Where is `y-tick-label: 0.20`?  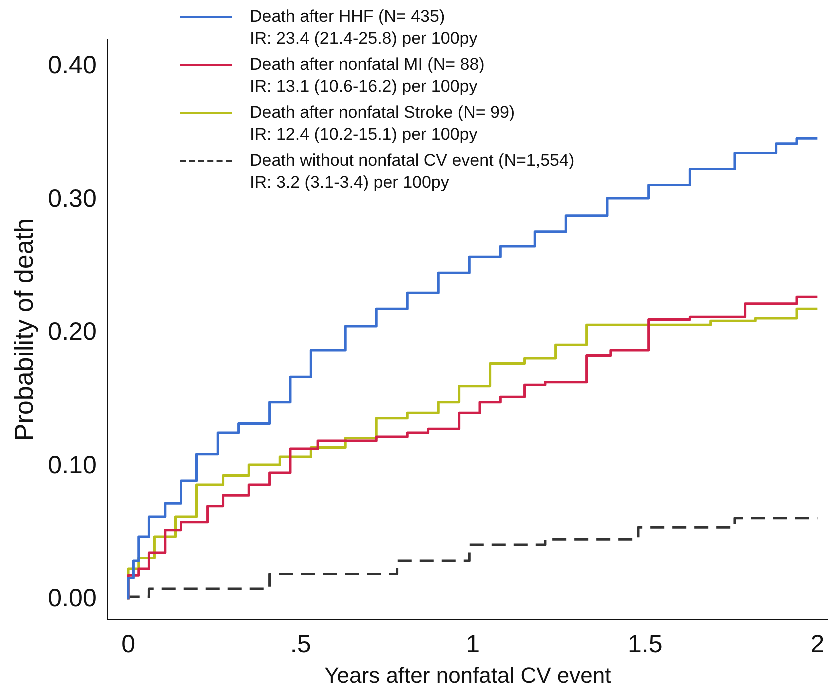 y-tick-label: 0.20 is located at coordinates (72, 332).